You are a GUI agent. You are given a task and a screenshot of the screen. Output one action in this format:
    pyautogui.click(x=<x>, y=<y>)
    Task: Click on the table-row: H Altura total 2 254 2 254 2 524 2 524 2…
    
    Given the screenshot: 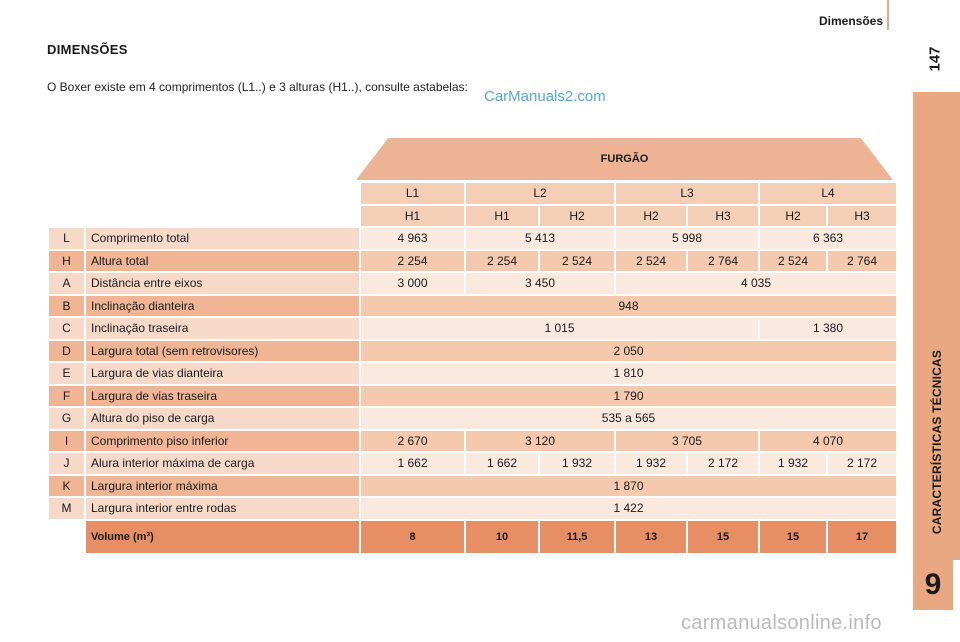 What is the action you would take?
    pyautogui.click(x=472, y=260)
    